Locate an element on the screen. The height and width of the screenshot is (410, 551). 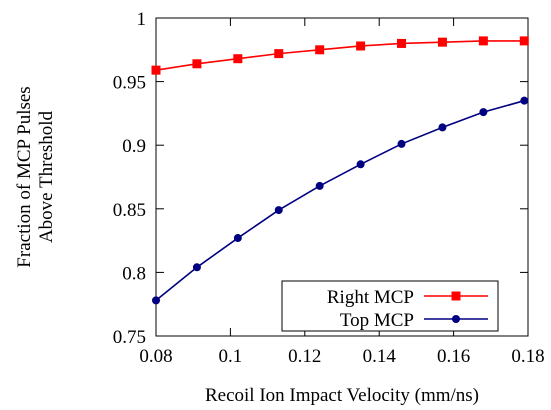
y-tick-label: 0.95 is located at coordinates (129, 83).